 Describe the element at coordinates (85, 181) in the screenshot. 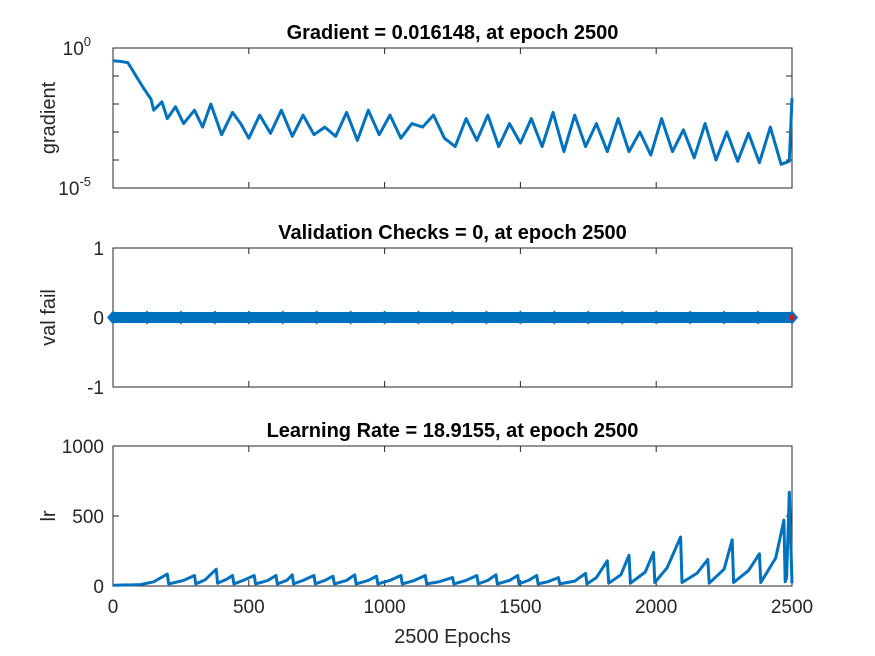

I see `y-tick-exponent: -5` at that location.